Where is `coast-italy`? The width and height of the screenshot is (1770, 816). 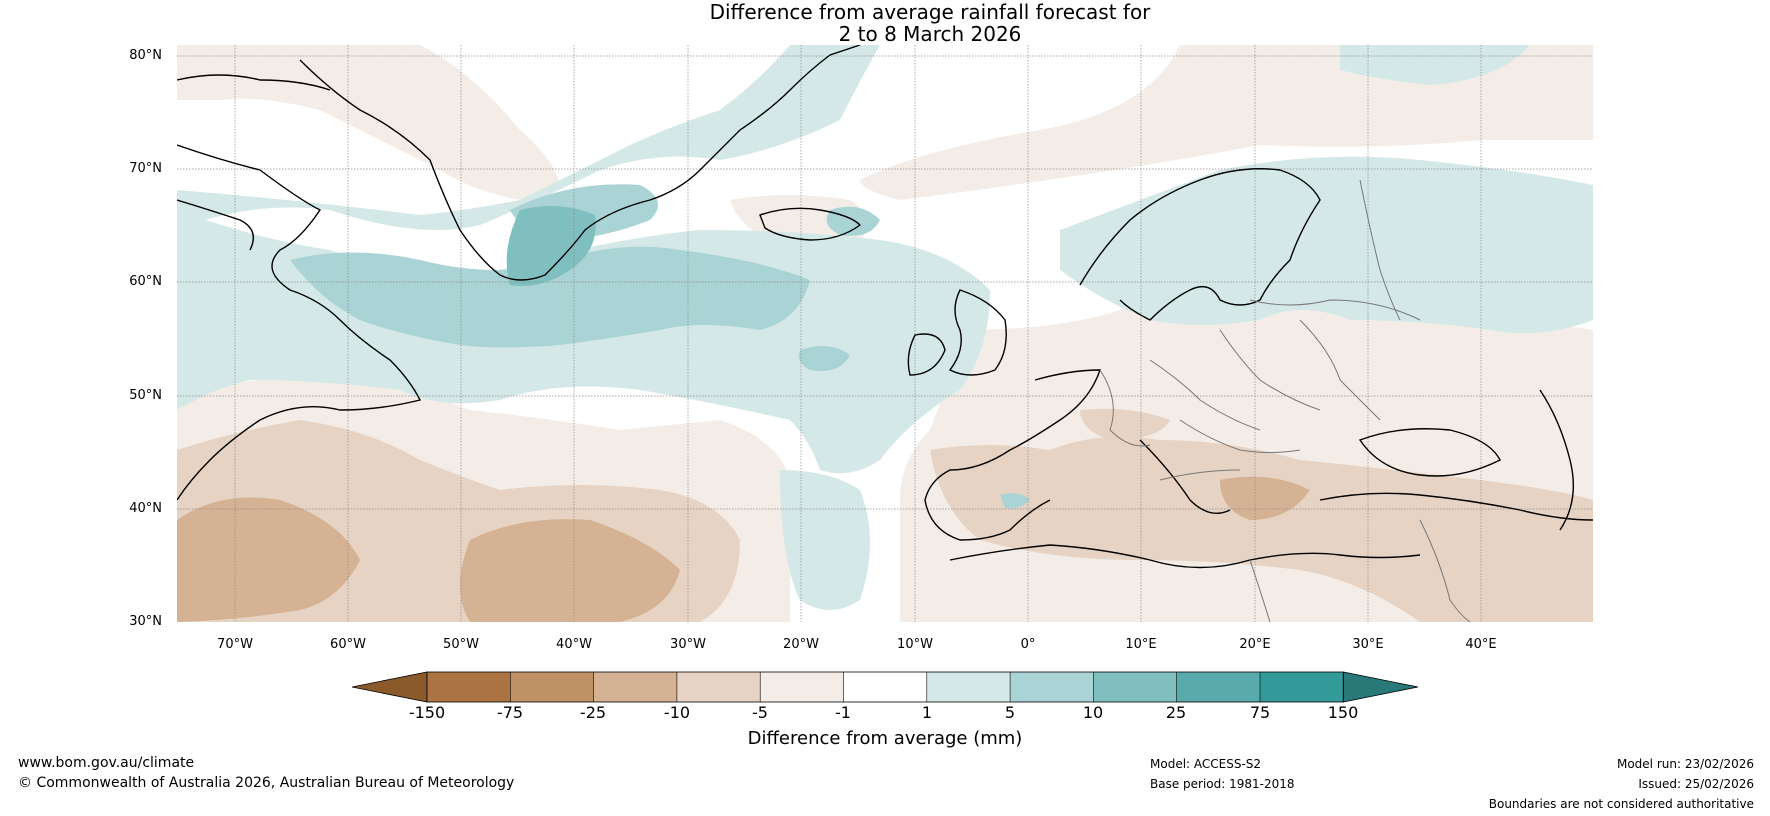 coast-italy is located at coordinates (1185, 476).